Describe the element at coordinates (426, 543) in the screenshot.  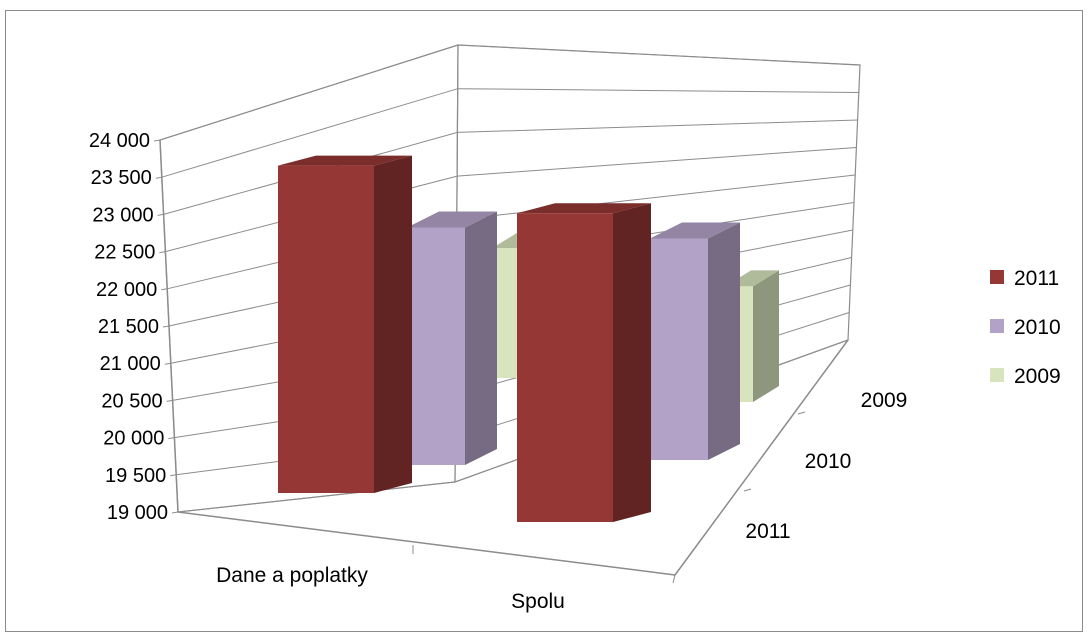
I see `x-axis` at that location.